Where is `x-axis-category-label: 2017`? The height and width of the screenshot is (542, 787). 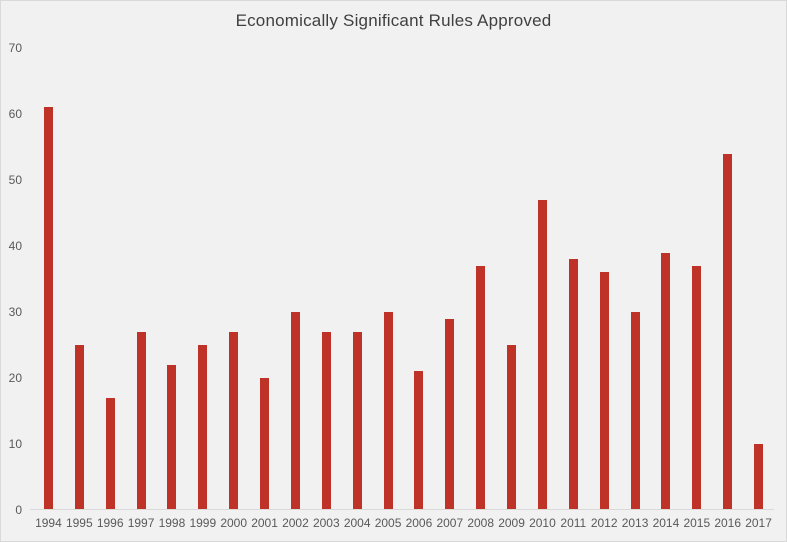
x-axis-category-label: 2017 is located at coordinates (758, 523).